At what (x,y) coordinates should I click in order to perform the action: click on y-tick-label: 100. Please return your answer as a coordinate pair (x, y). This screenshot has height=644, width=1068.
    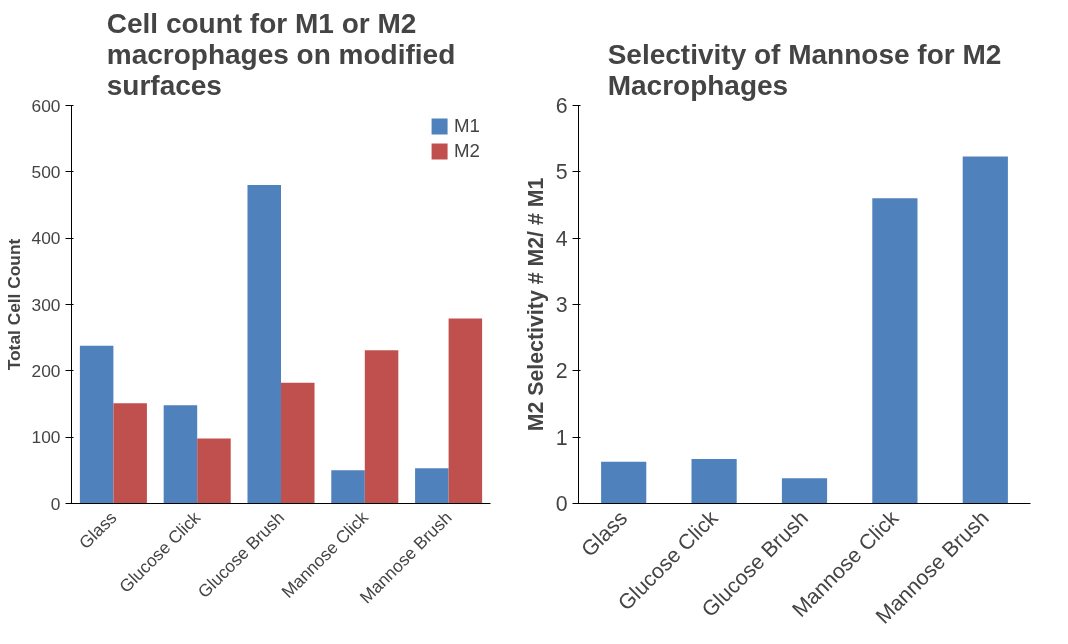
    Looking at the image, I should click on (46, 437).